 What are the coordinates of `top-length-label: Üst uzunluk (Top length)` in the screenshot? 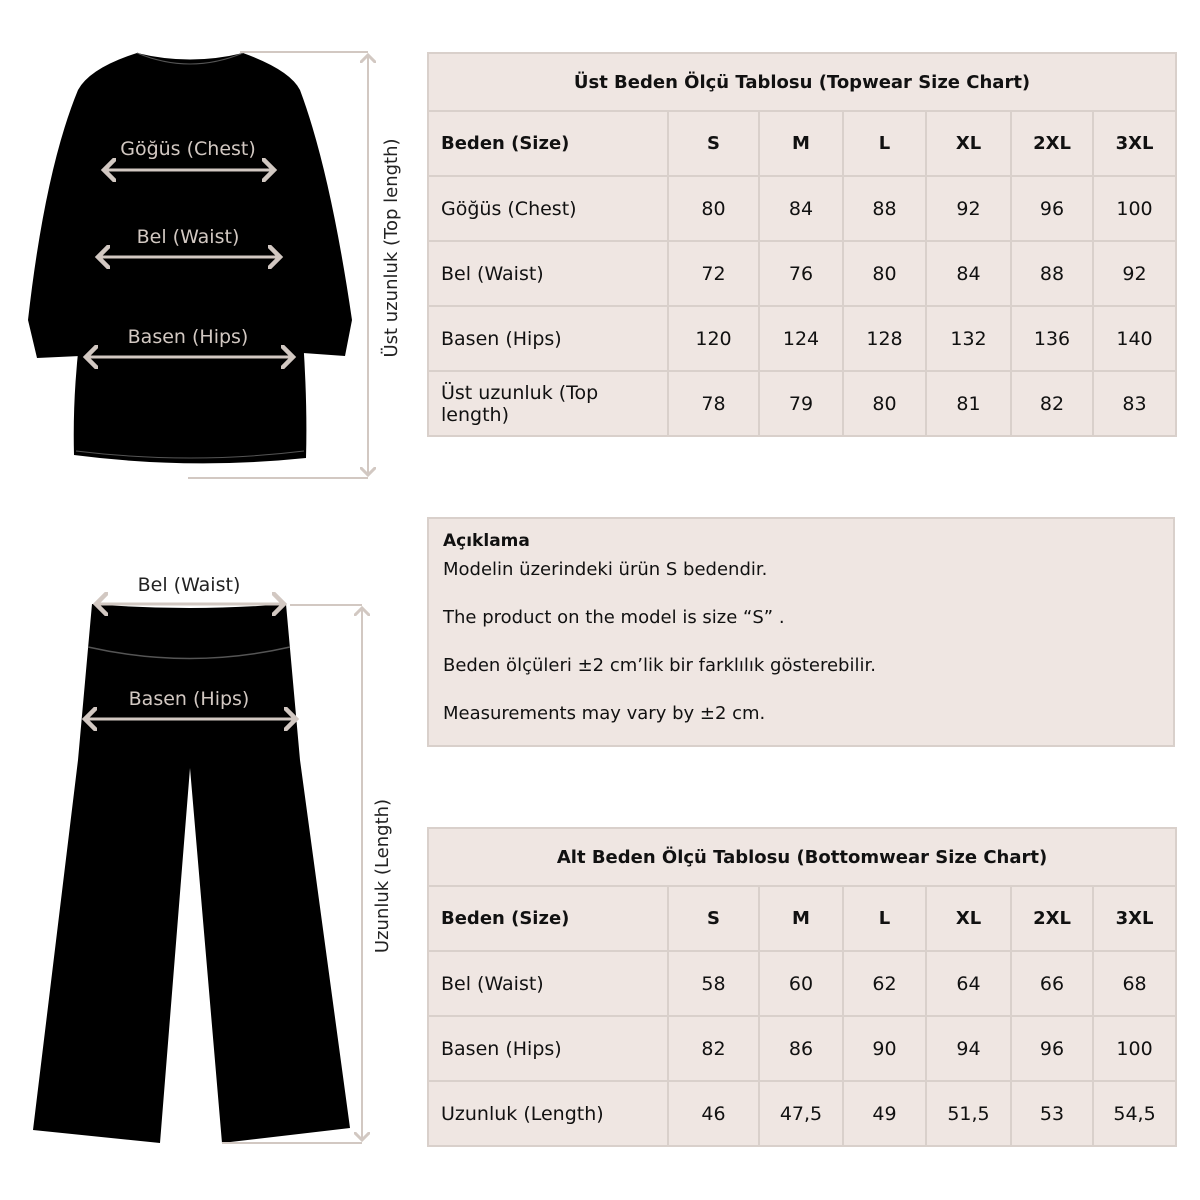 It's located at (391, 247).